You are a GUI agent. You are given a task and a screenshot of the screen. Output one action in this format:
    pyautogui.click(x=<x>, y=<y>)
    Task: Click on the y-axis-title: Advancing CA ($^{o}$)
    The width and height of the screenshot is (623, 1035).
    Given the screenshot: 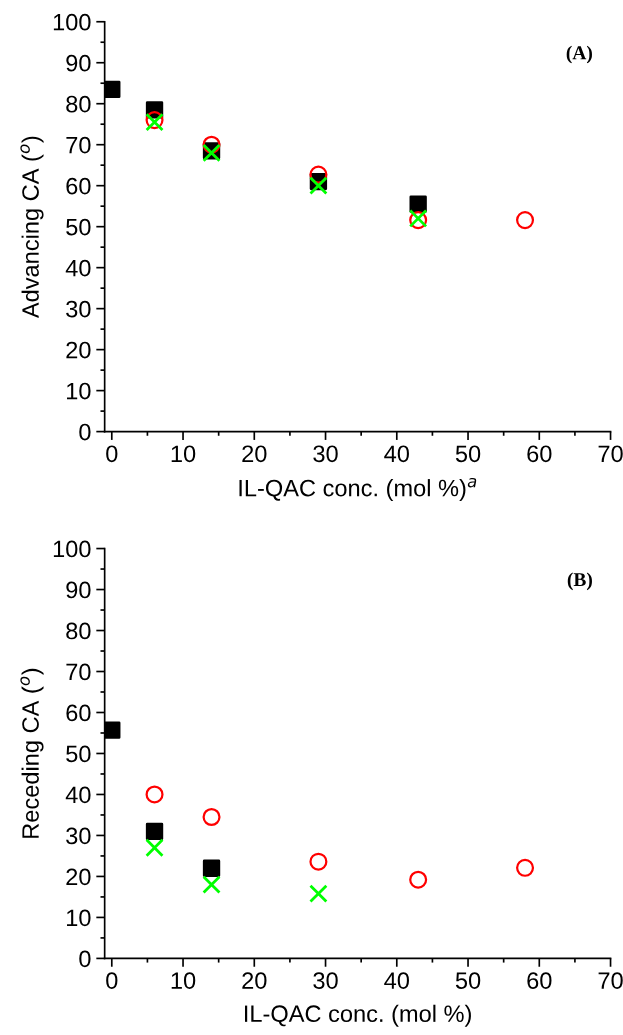 What is the action you would take?
    pyautogui.click(x=32, y=227)
    